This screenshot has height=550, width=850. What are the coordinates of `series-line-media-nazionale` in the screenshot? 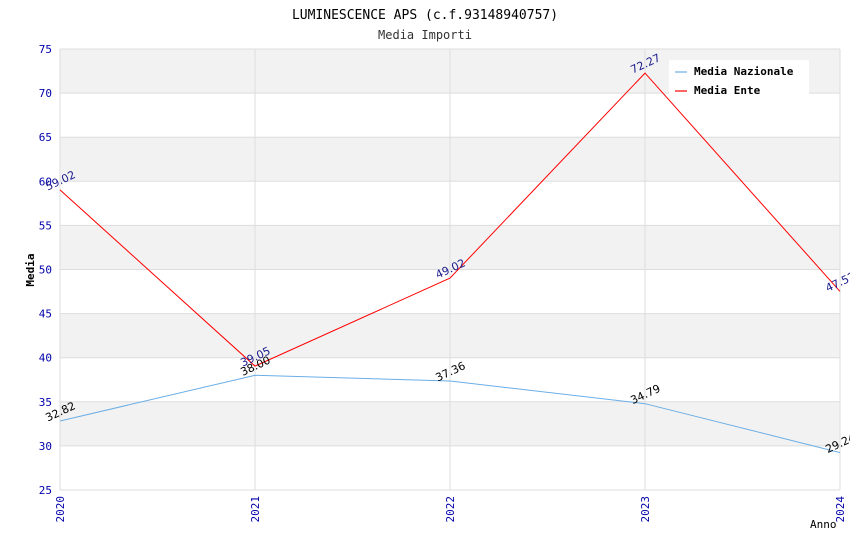 It's located at (450, 414).